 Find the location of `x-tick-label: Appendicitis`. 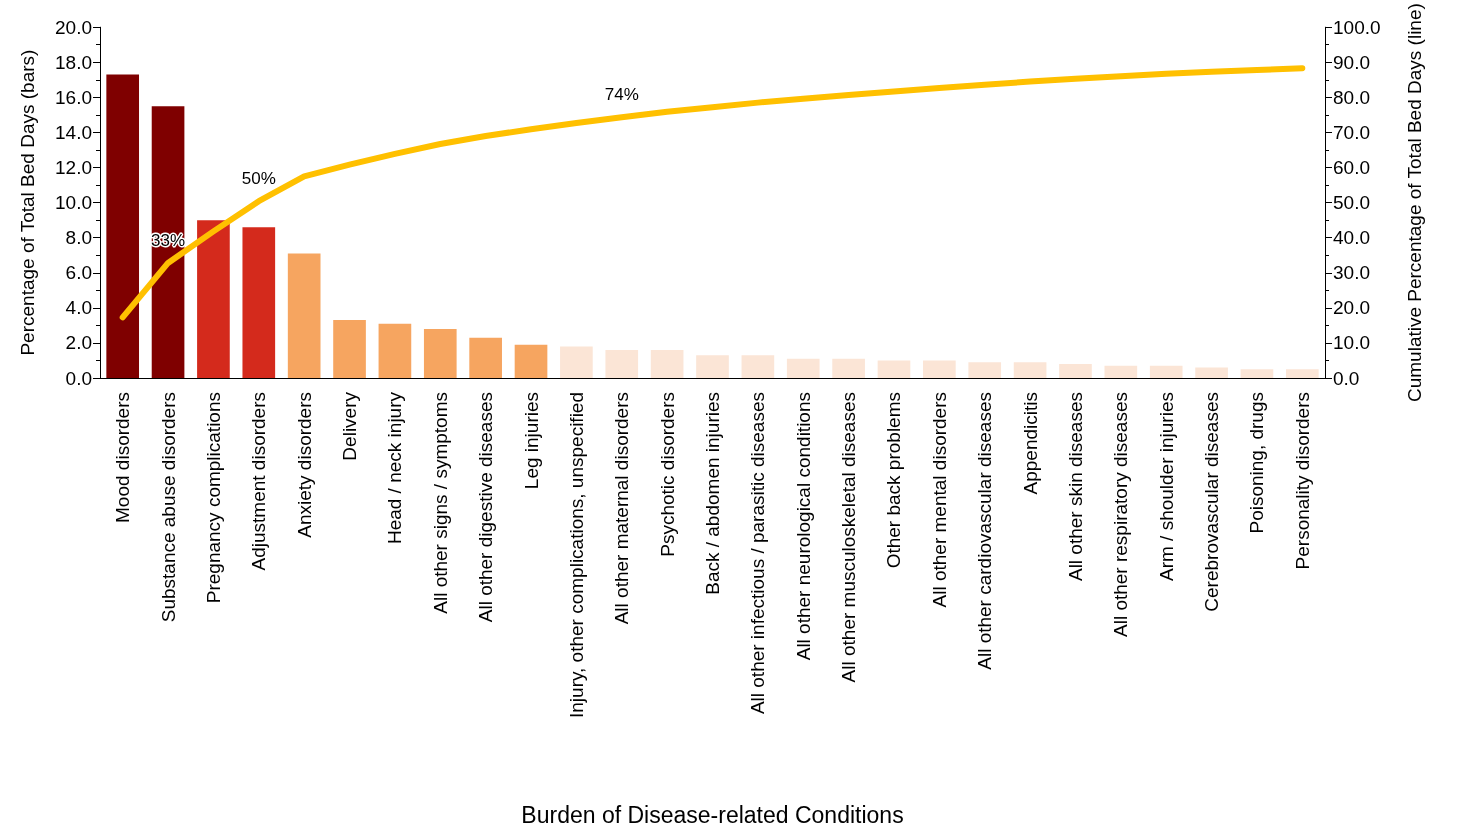

x-tick-label: Appendicitis is located at coordinates (1030, 443).